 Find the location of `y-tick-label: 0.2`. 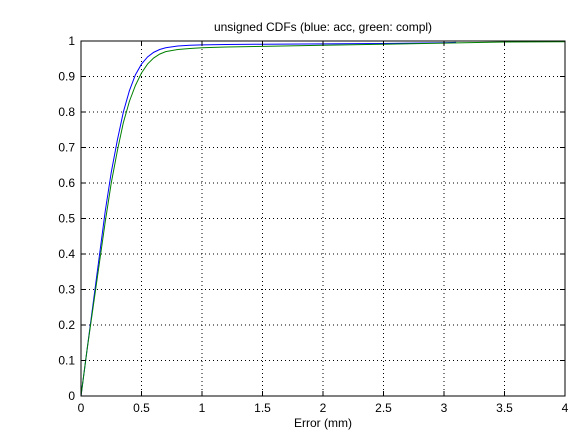

y-tick-label: 0.2 is located at coordinates (66, 325).